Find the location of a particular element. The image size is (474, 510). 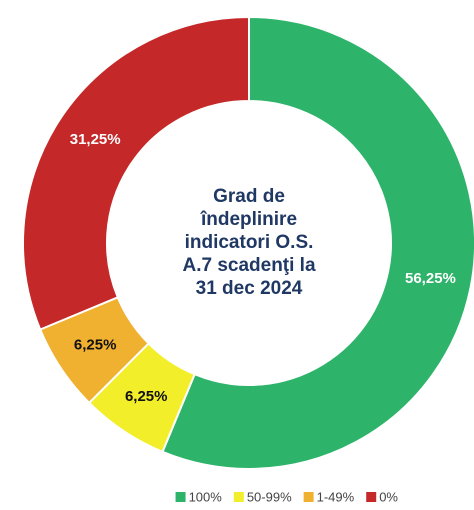

center-title: 31 dec 2024 is located at coordinates (249, 288).